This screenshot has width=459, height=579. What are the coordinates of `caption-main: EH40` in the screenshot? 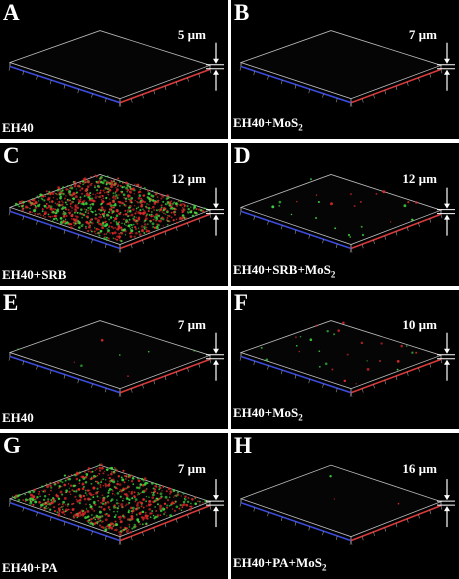 It's located at (18, 417).